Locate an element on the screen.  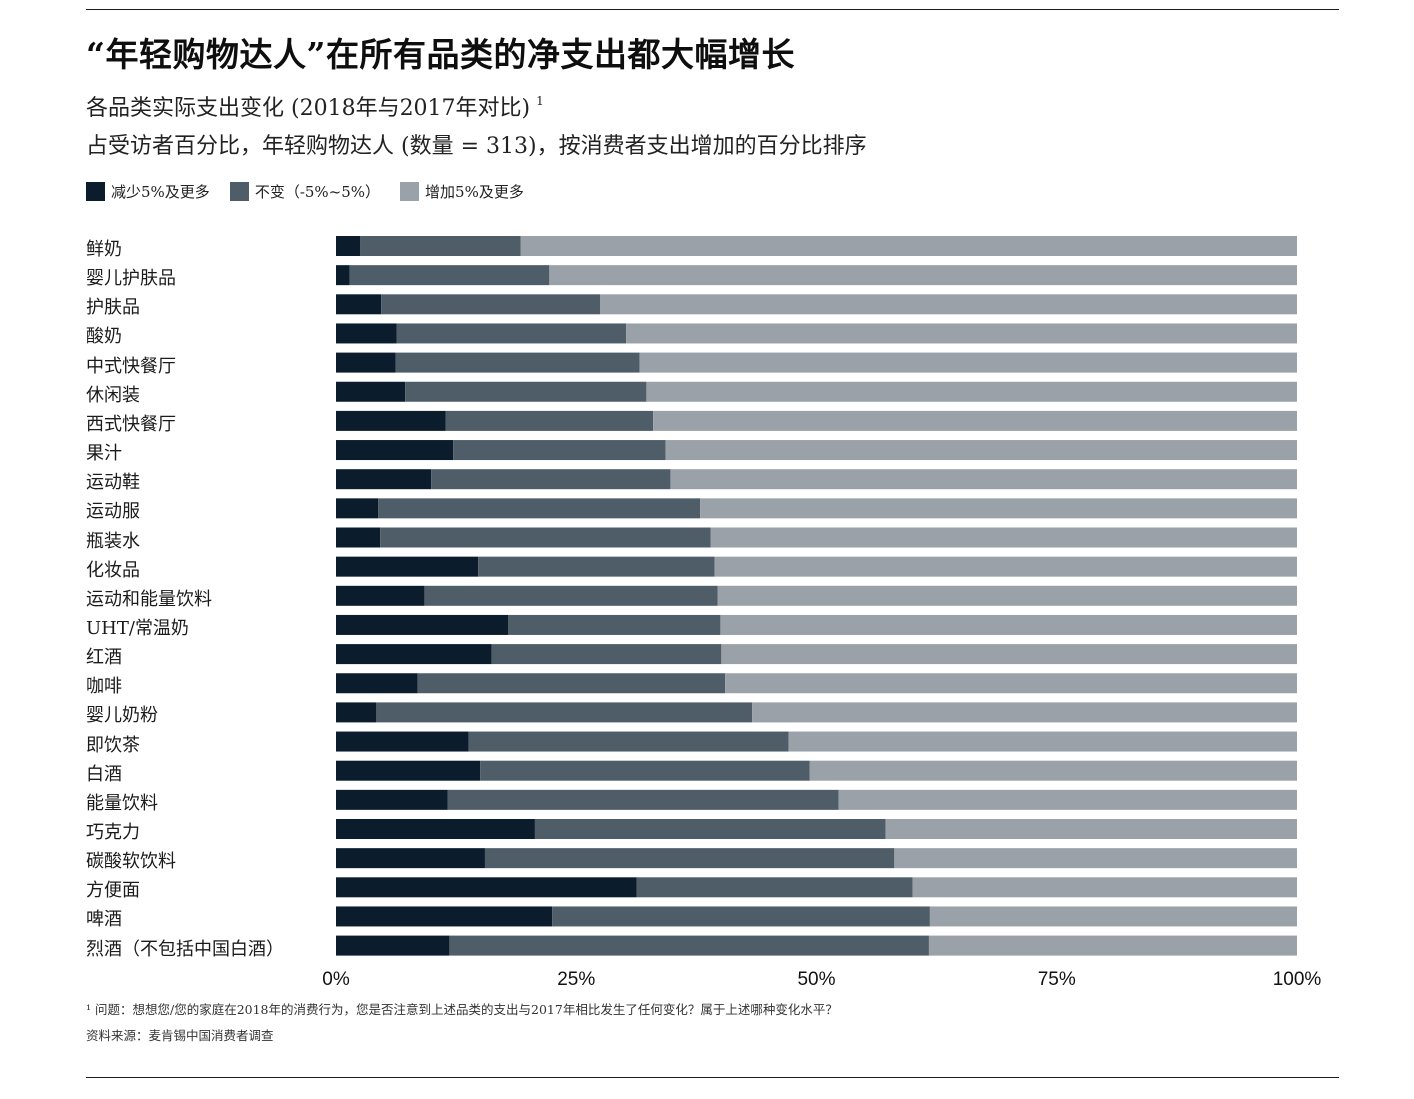
category-label: 运动服 is located at coordinates (113, 512).